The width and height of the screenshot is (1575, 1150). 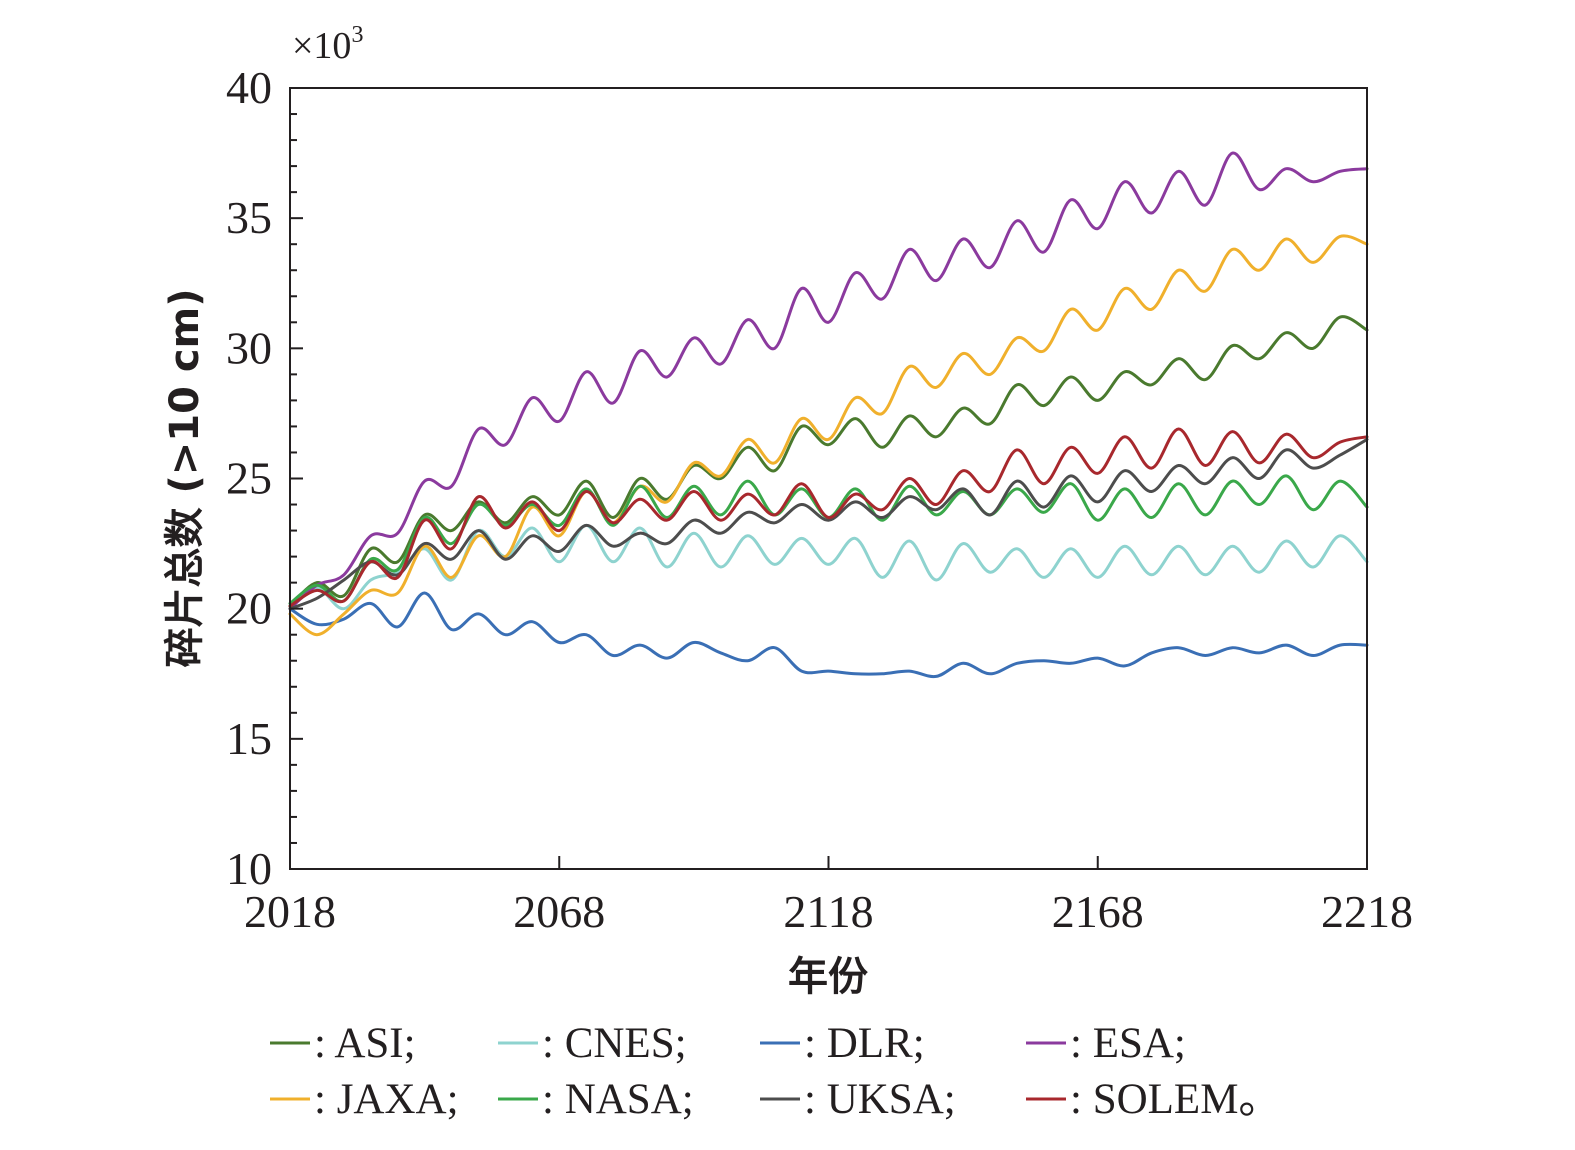 What do you see at coordinates (1367, 911) in the screenshot?
I see `x-tick-label: 2218` at bounding box center [1367, 911].